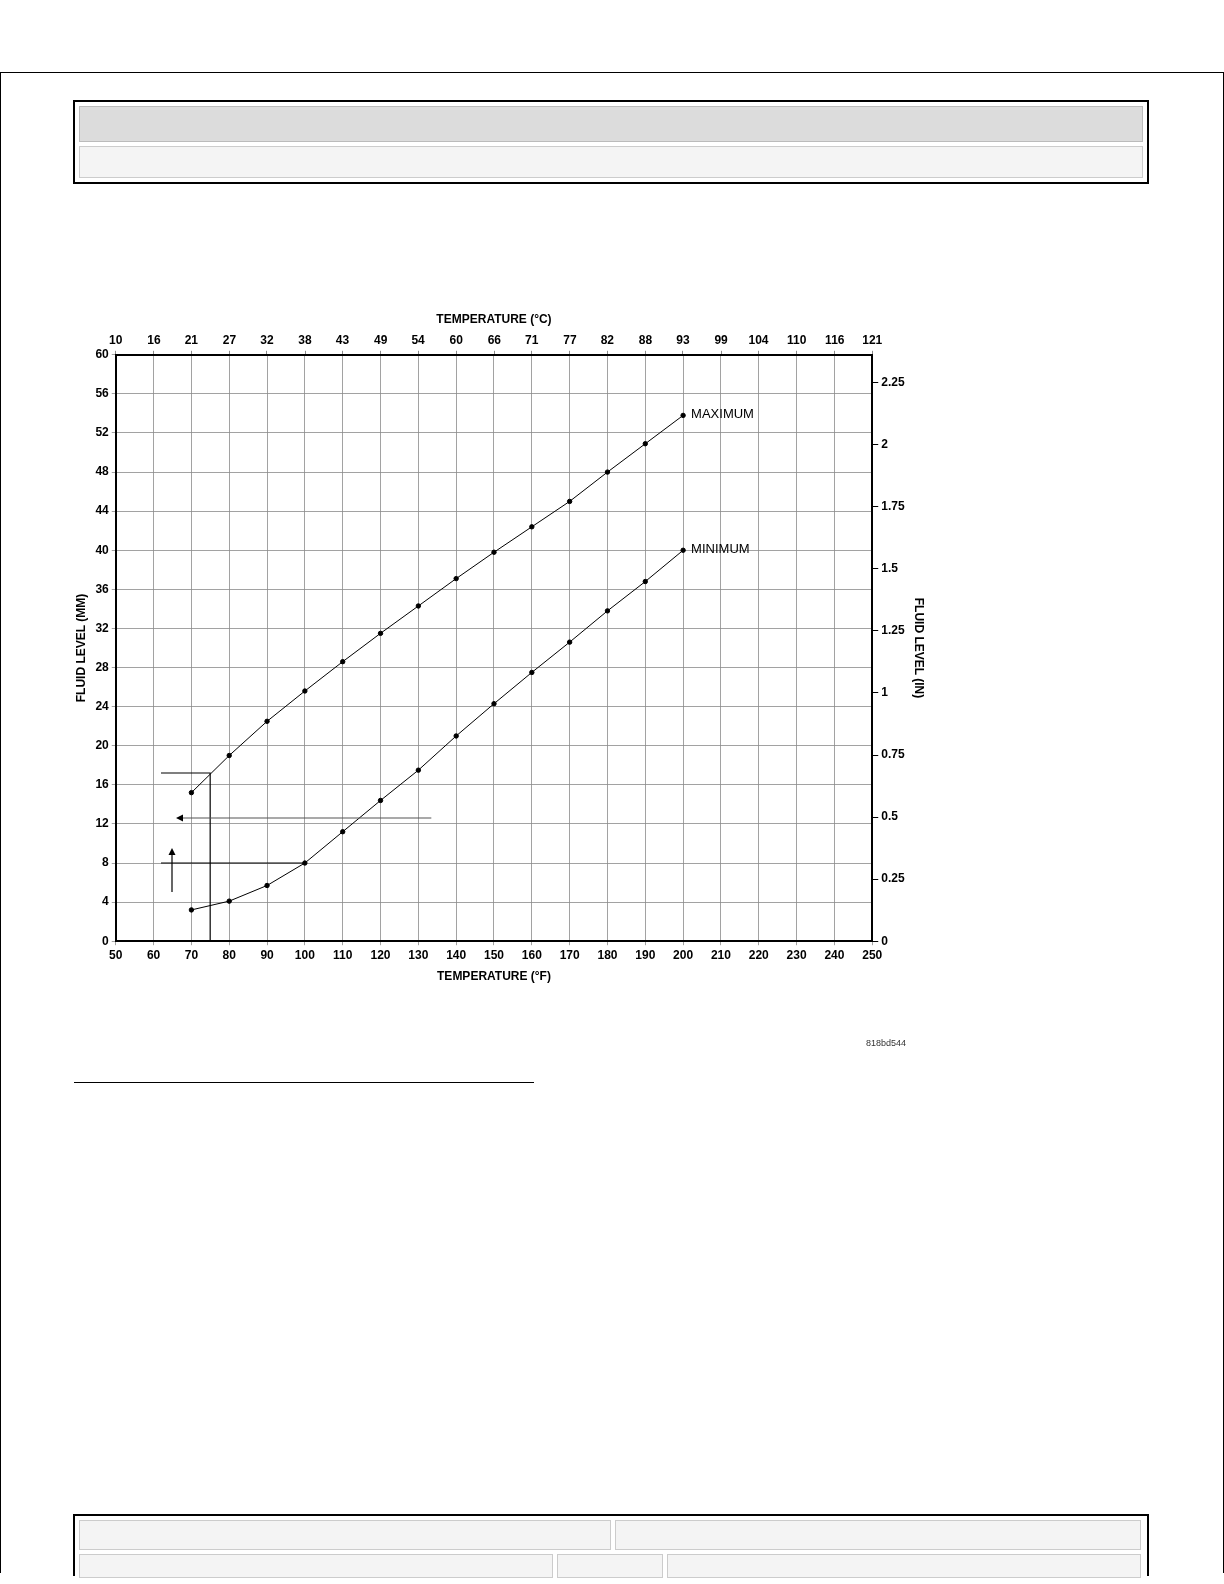 This screenshot has height=1584, width=1224. What do you see at coordinates (834, 954) in the screenshot?
I see `x-tick-label: 240` at bounding box center [834, 954].